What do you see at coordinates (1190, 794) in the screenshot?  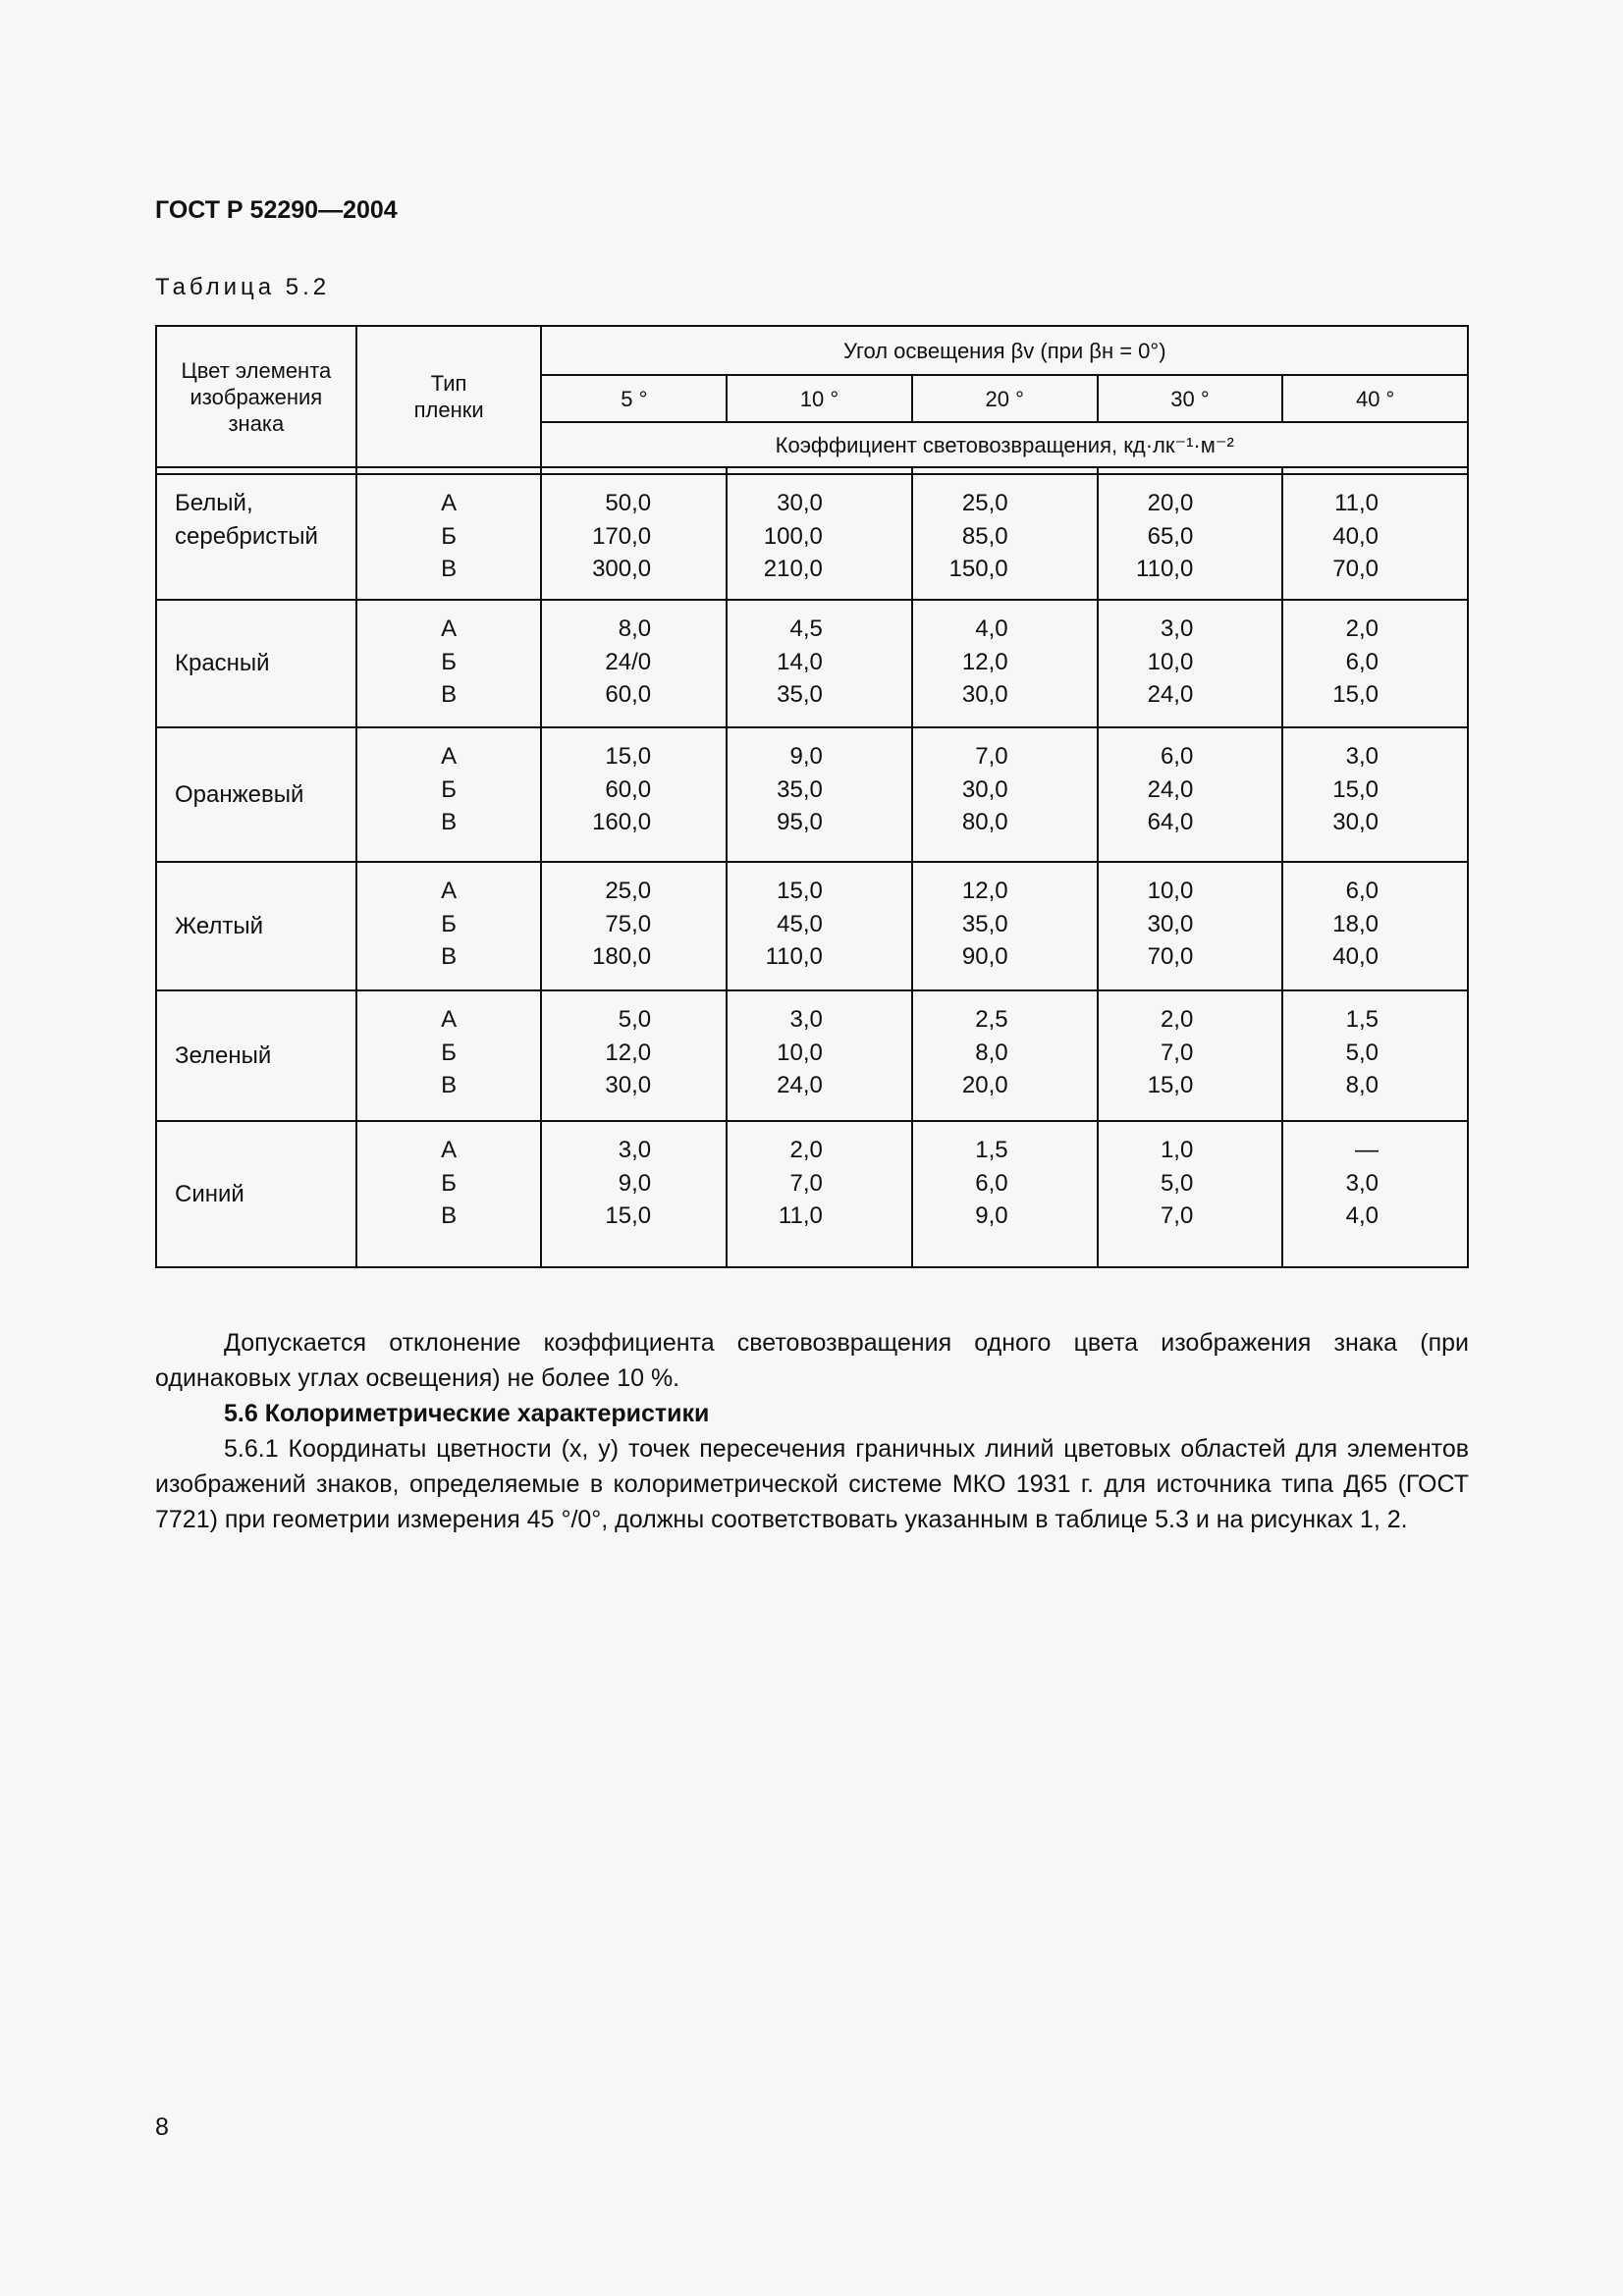 I see `value-cell: 6,0 24,0 64,0` at bounding box center [1190, 794].